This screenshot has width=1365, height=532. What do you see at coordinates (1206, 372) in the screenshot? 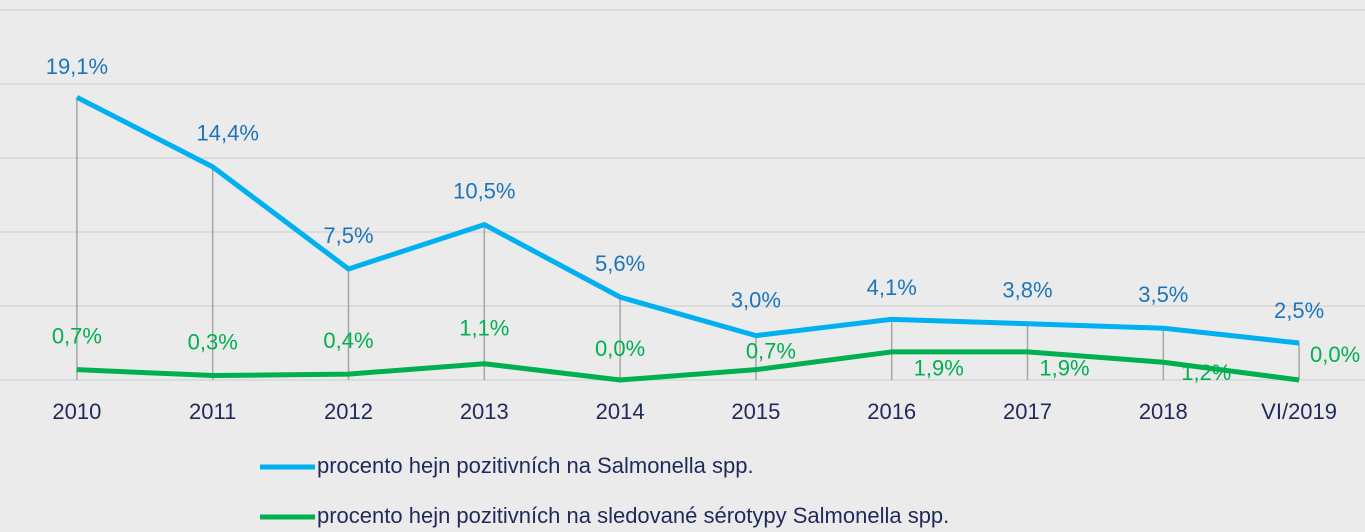
I see `data-label: 1,2%` at bounding box center [1206, 372].